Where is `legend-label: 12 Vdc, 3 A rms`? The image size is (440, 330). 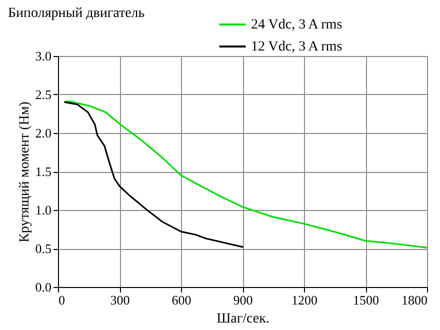 legend-label: 12 Vdc, 3 A rms is located at coordinates (296, 47).